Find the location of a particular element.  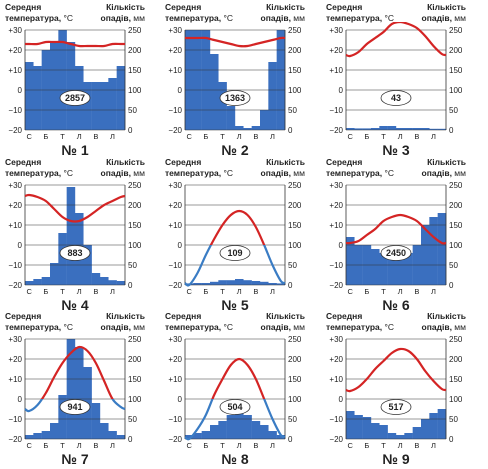

chart-number: № 9 is located at coordinates (395, 457).